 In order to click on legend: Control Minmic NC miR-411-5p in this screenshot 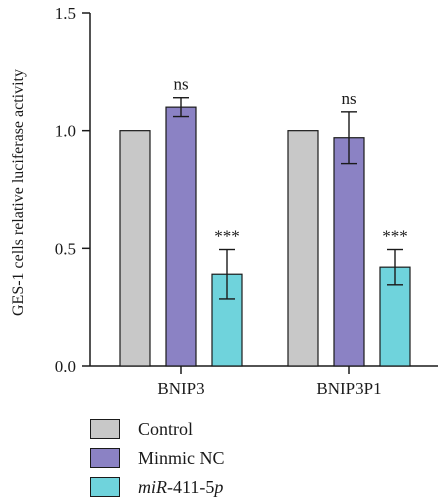, I will do `click(157, 458)`.